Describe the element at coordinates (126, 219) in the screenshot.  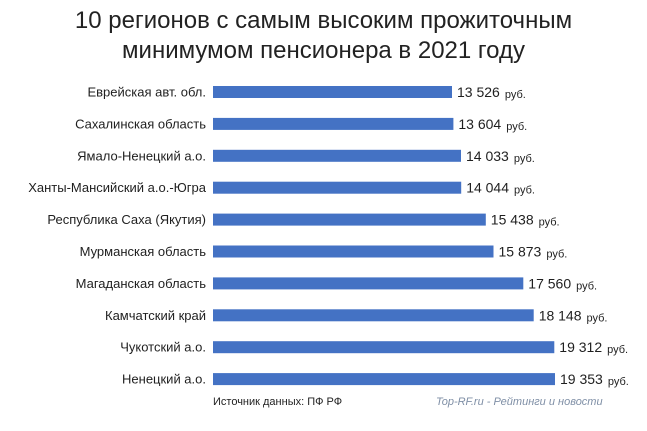
I see `category-label-5: Республика Саха (Якутия)` at that location.